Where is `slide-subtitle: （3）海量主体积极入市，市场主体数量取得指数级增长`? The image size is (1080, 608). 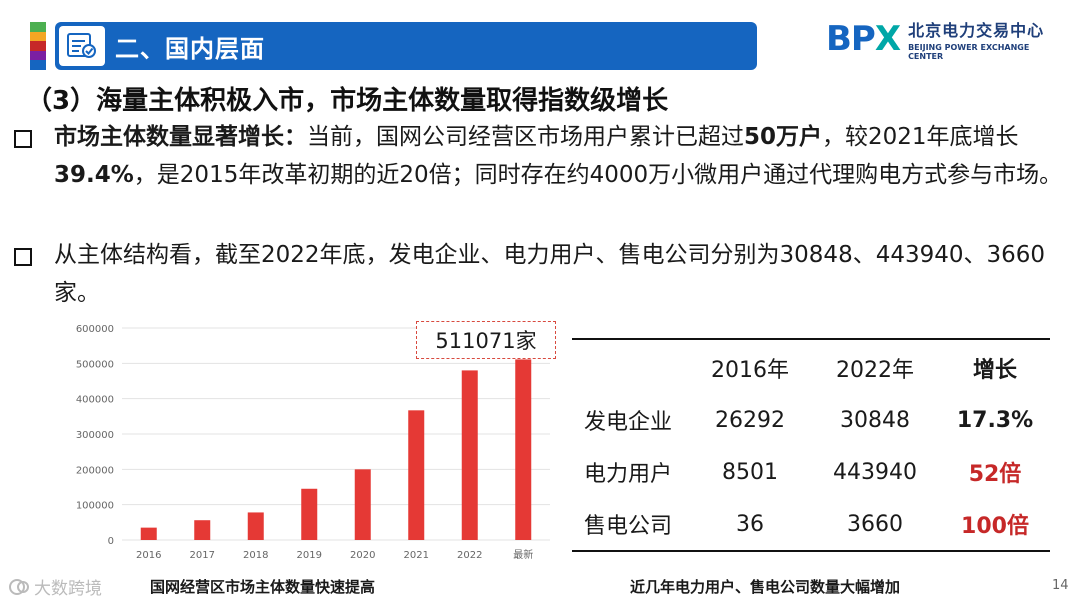 slide-subtitle: （3）海量主体积极入市，市场主体数量取得指数级增长 is located at coordinates (347, 101).